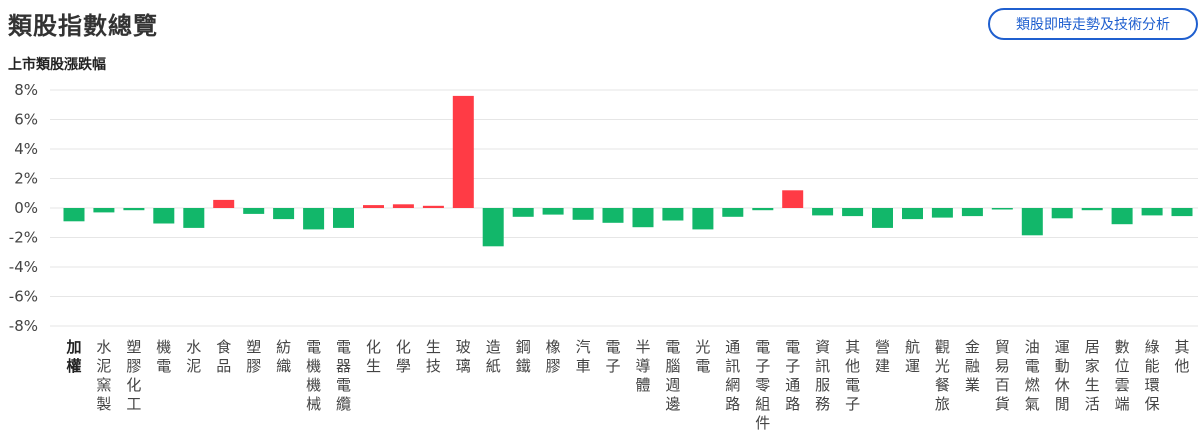  I want to click on bar-化學, so click(403, 206).